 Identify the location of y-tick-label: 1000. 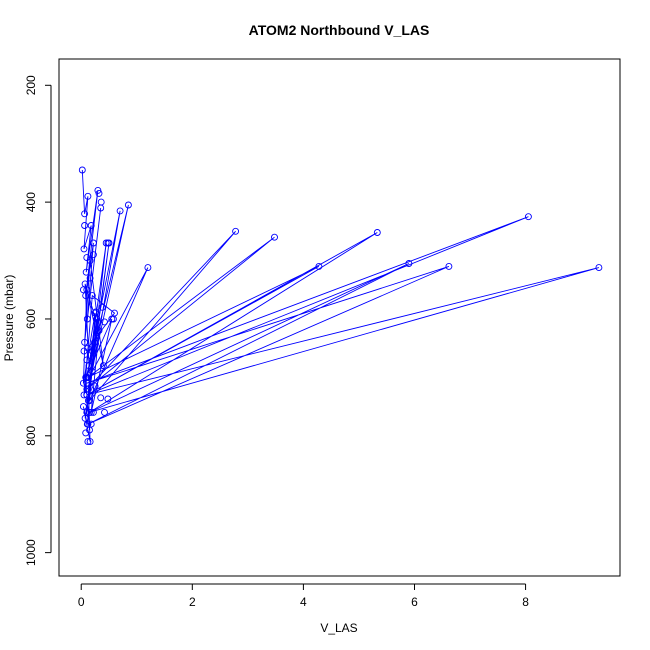
(31, 552).